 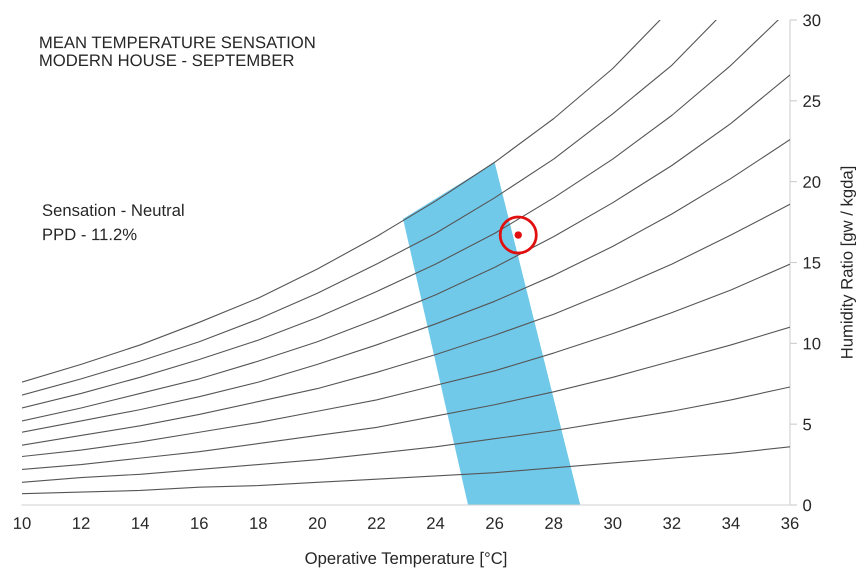 What do you see at coordinates (811, 101) in the screenshot?
I see `y-tick-label: 25` at bounding box center [811, 101].